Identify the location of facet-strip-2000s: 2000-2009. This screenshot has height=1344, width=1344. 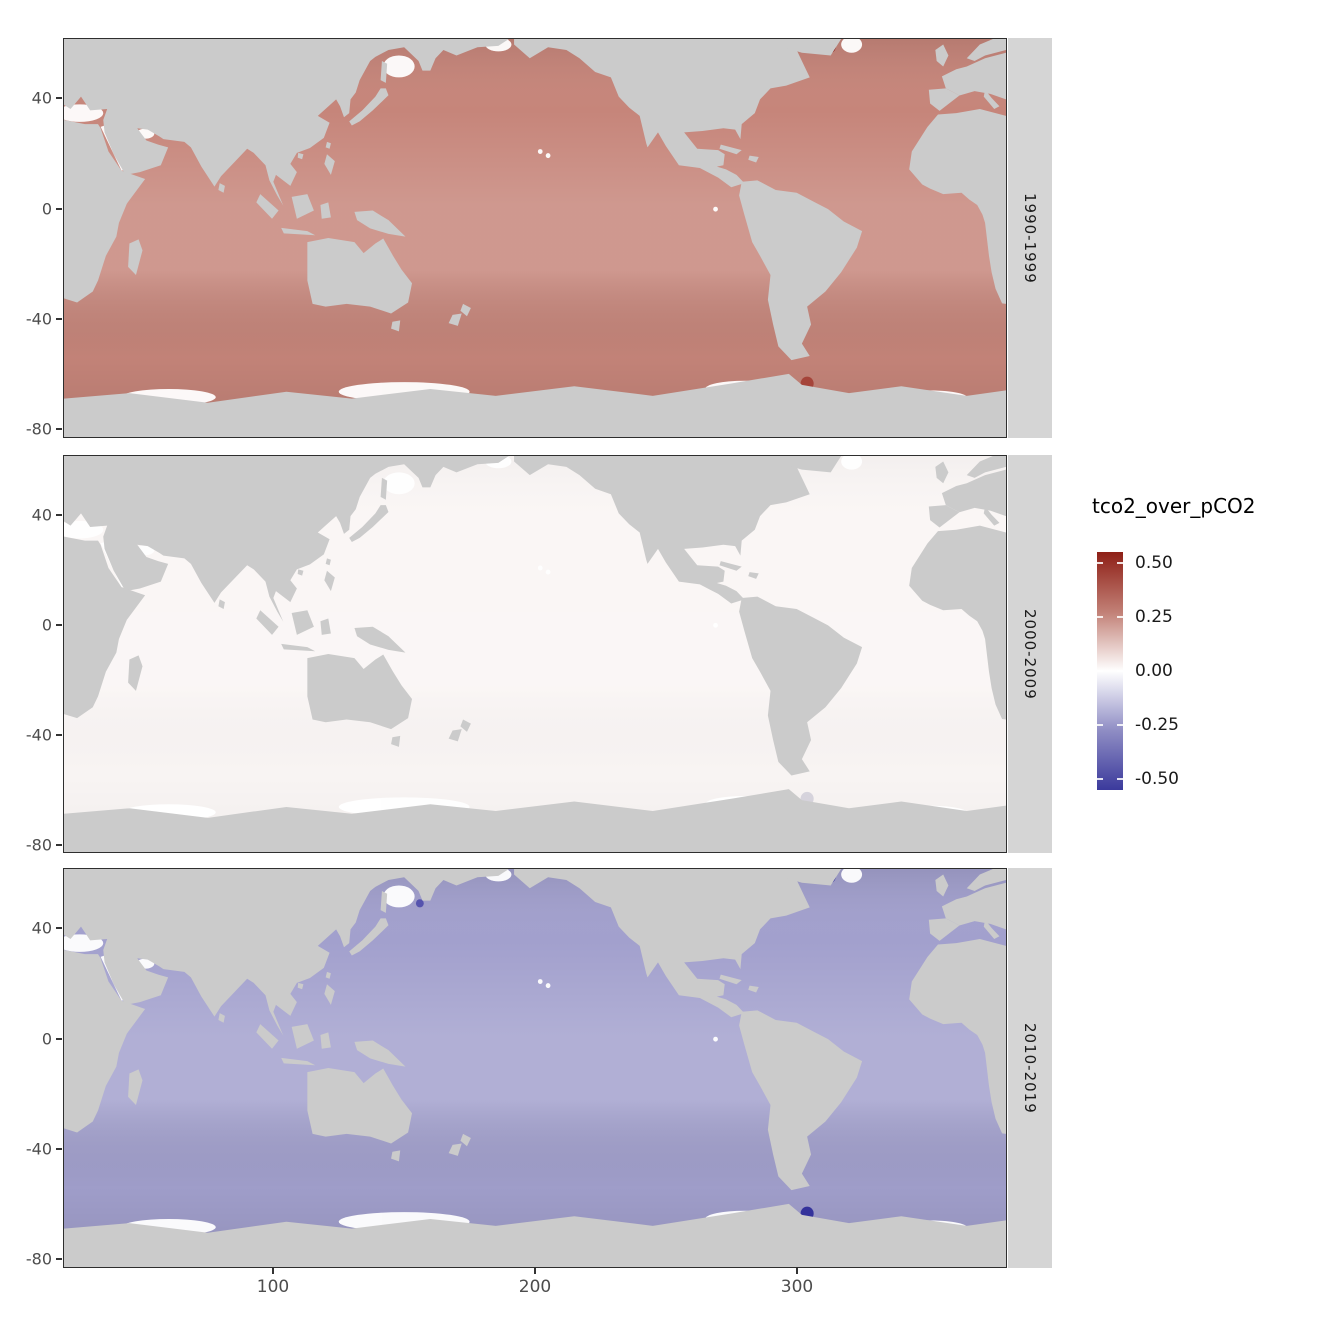
(1030, 654).